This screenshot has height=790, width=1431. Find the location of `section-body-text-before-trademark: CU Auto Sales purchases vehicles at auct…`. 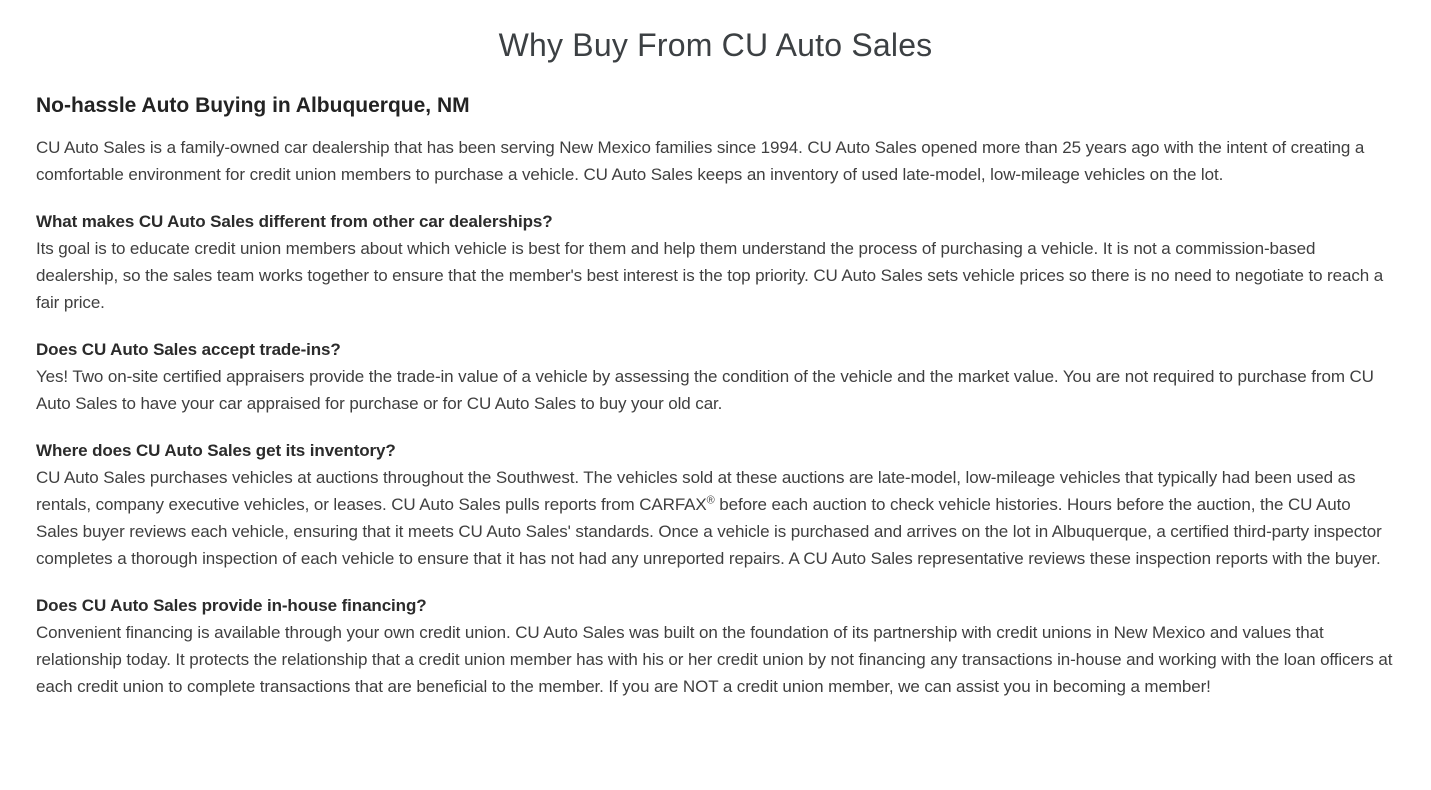

section-body-text-before-trademark: CU Auto Sales purchases vehicles at auct… is located at coordinates (696, 491).